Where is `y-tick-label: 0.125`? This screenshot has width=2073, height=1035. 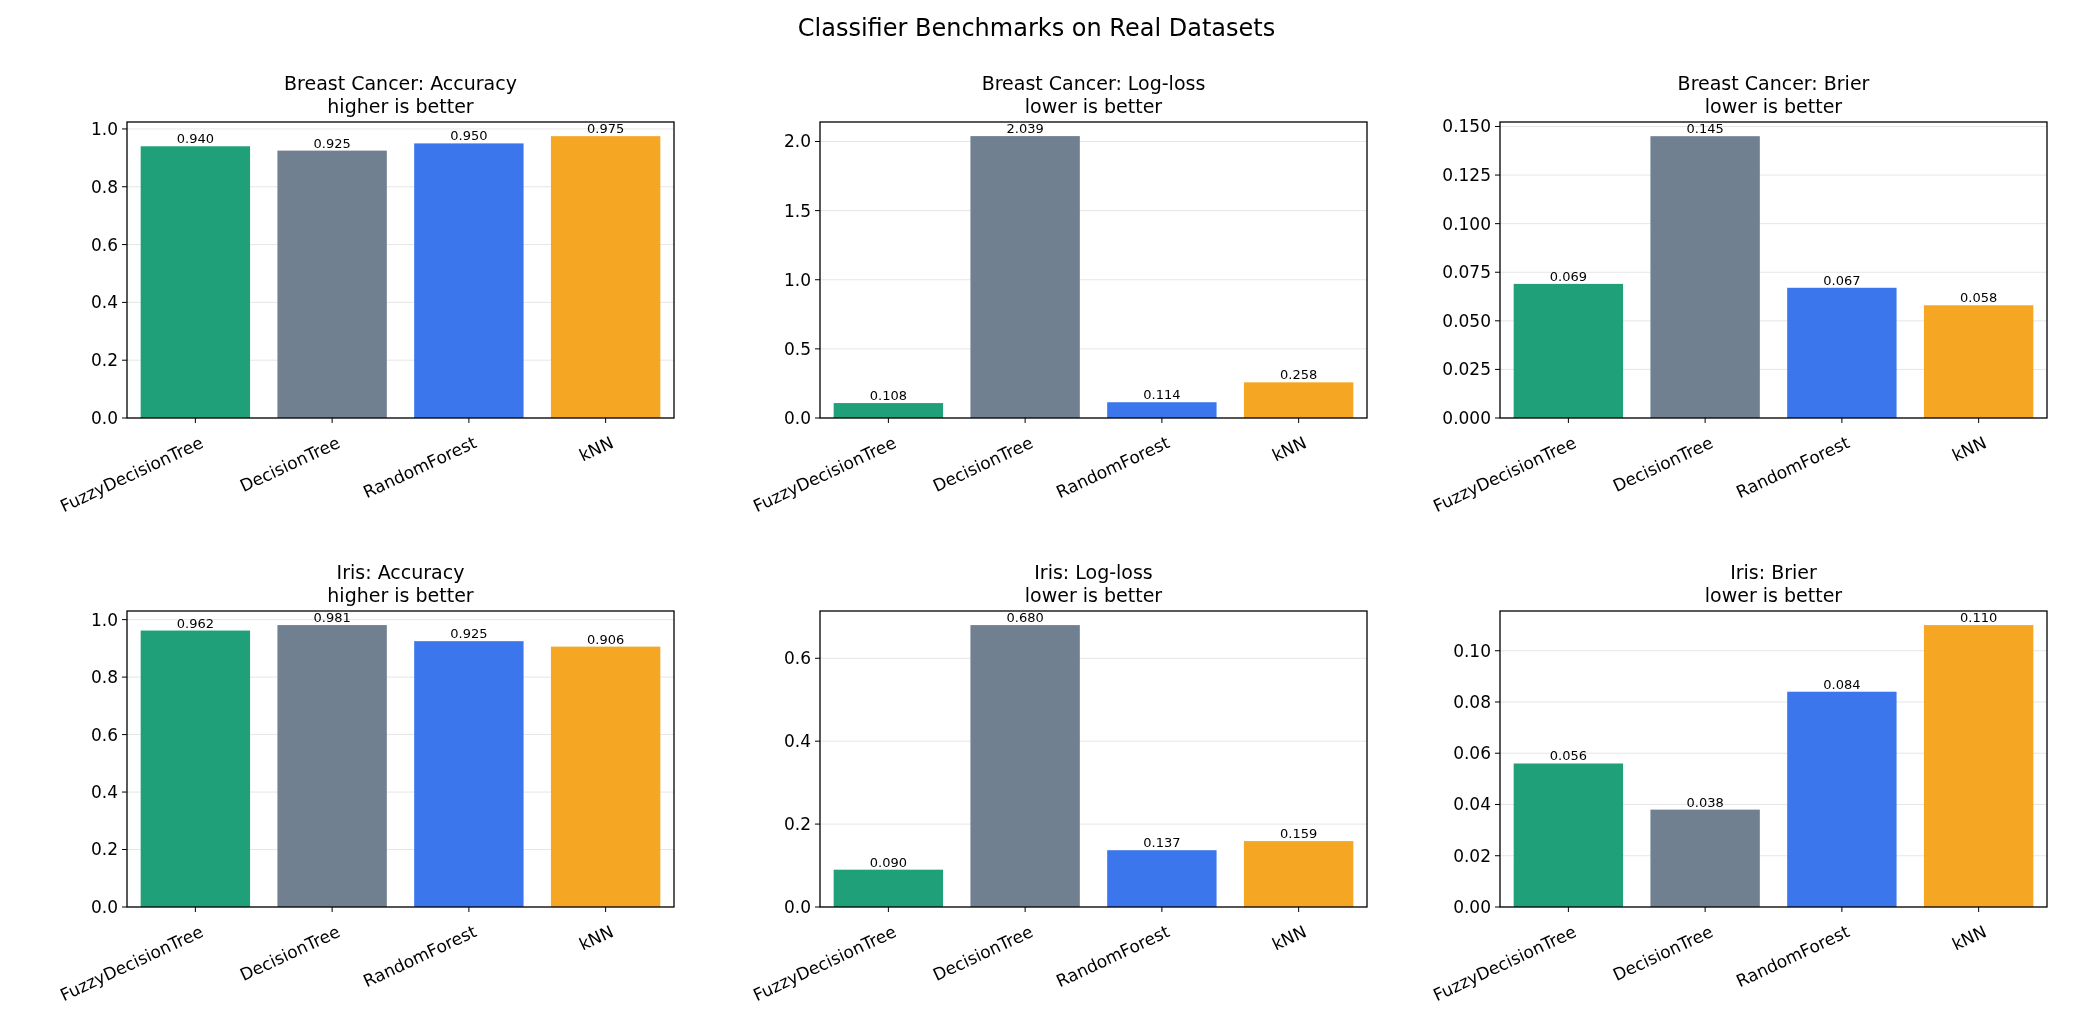 y-tick-label: 0.125 is located at coordinates (1466, 175).